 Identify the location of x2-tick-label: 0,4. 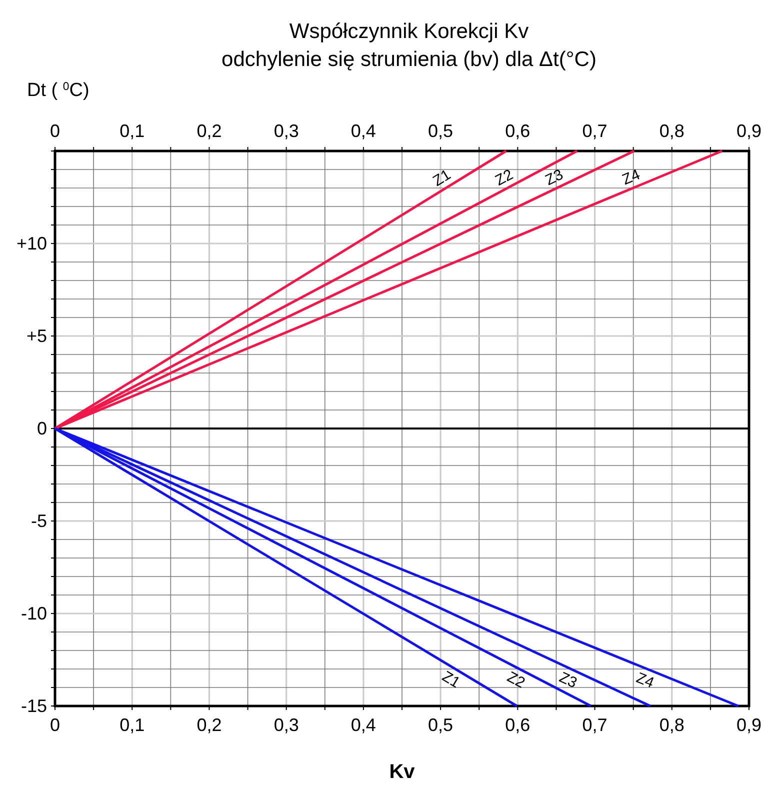
(363, 131).